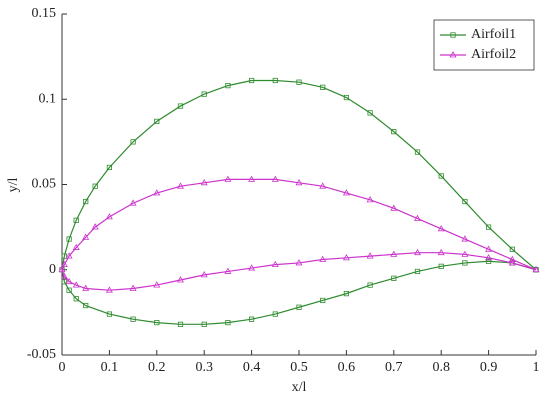 Image resolution: width=550 pixels, height=402 pixels. Describe the element at coordinates (44, 13) in the screenshot. I see `y-tick-label: 0.15` at that location.